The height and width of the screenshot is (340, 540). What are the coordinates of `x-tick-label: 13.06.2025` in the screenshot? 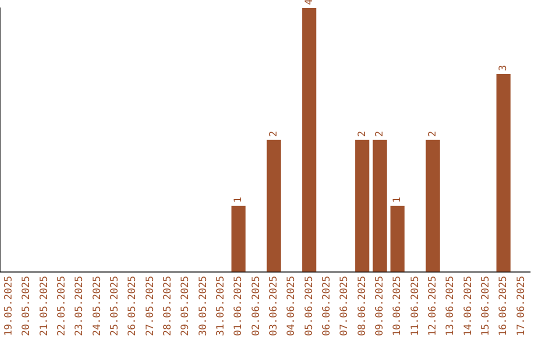 It's located at (450, 306).